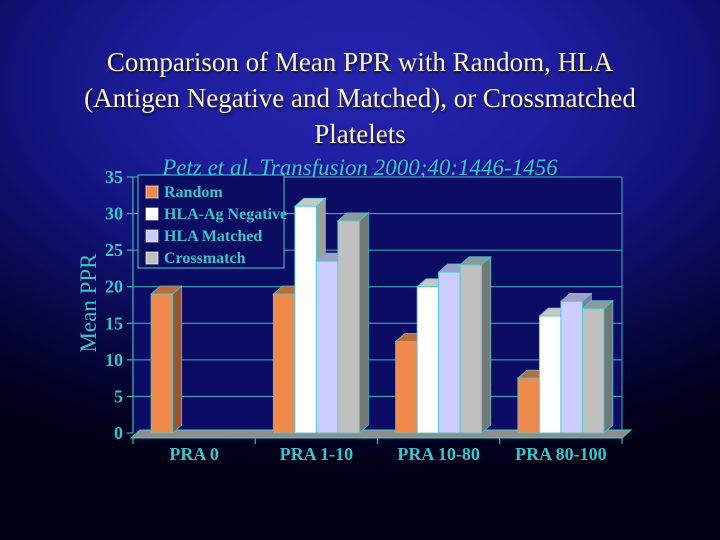 The height and width of the screenshot is (540, 720). Describe the element at coordinates (152, 258) in the screenshot. I see `legend-swatch-crossmatch` at that location.